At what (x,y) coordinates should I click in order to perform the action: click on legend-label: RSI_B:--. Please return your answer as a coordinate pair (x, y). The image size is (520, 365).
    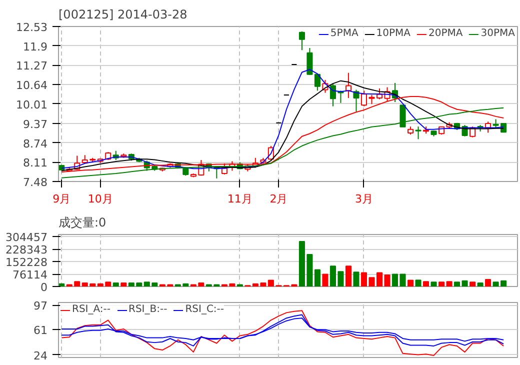
    Looking at the image, I should click on (148, 309).